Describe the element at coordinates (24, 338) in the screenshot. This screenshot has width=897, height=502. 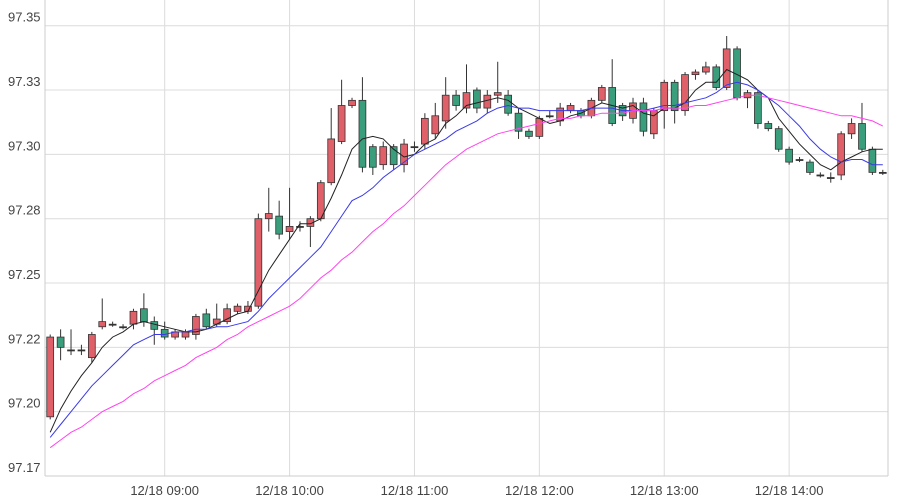
I see `y-tick-label: 97.22` at that location.